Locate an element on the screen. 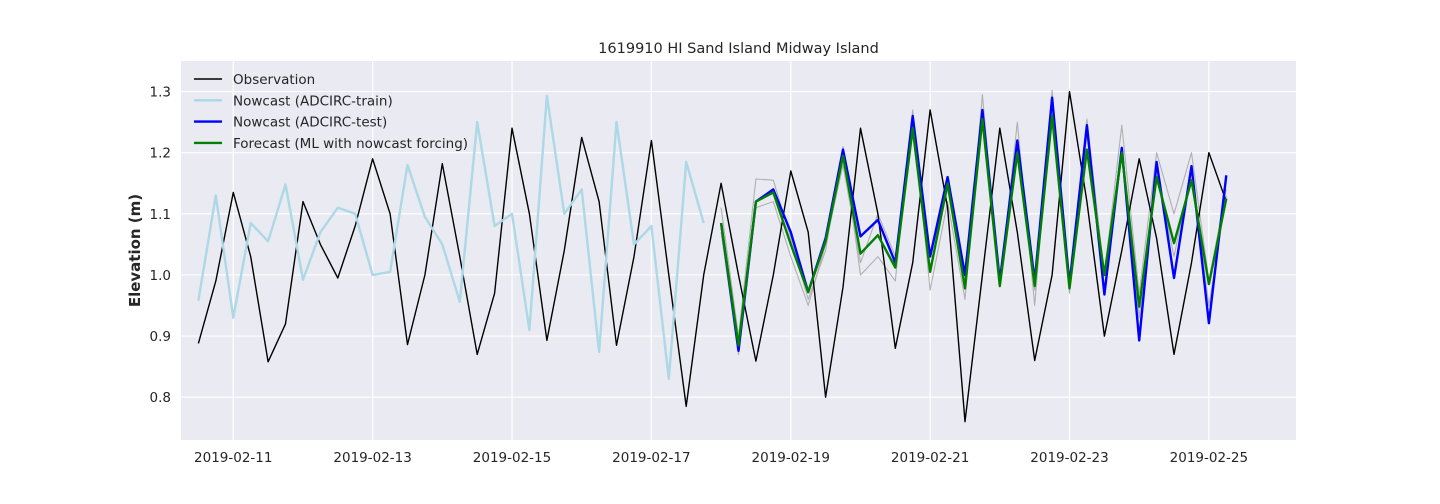 This screenshot has height=504, width=1440. y-axis-label: Elevation (m) is located at coordinates (135, 250).